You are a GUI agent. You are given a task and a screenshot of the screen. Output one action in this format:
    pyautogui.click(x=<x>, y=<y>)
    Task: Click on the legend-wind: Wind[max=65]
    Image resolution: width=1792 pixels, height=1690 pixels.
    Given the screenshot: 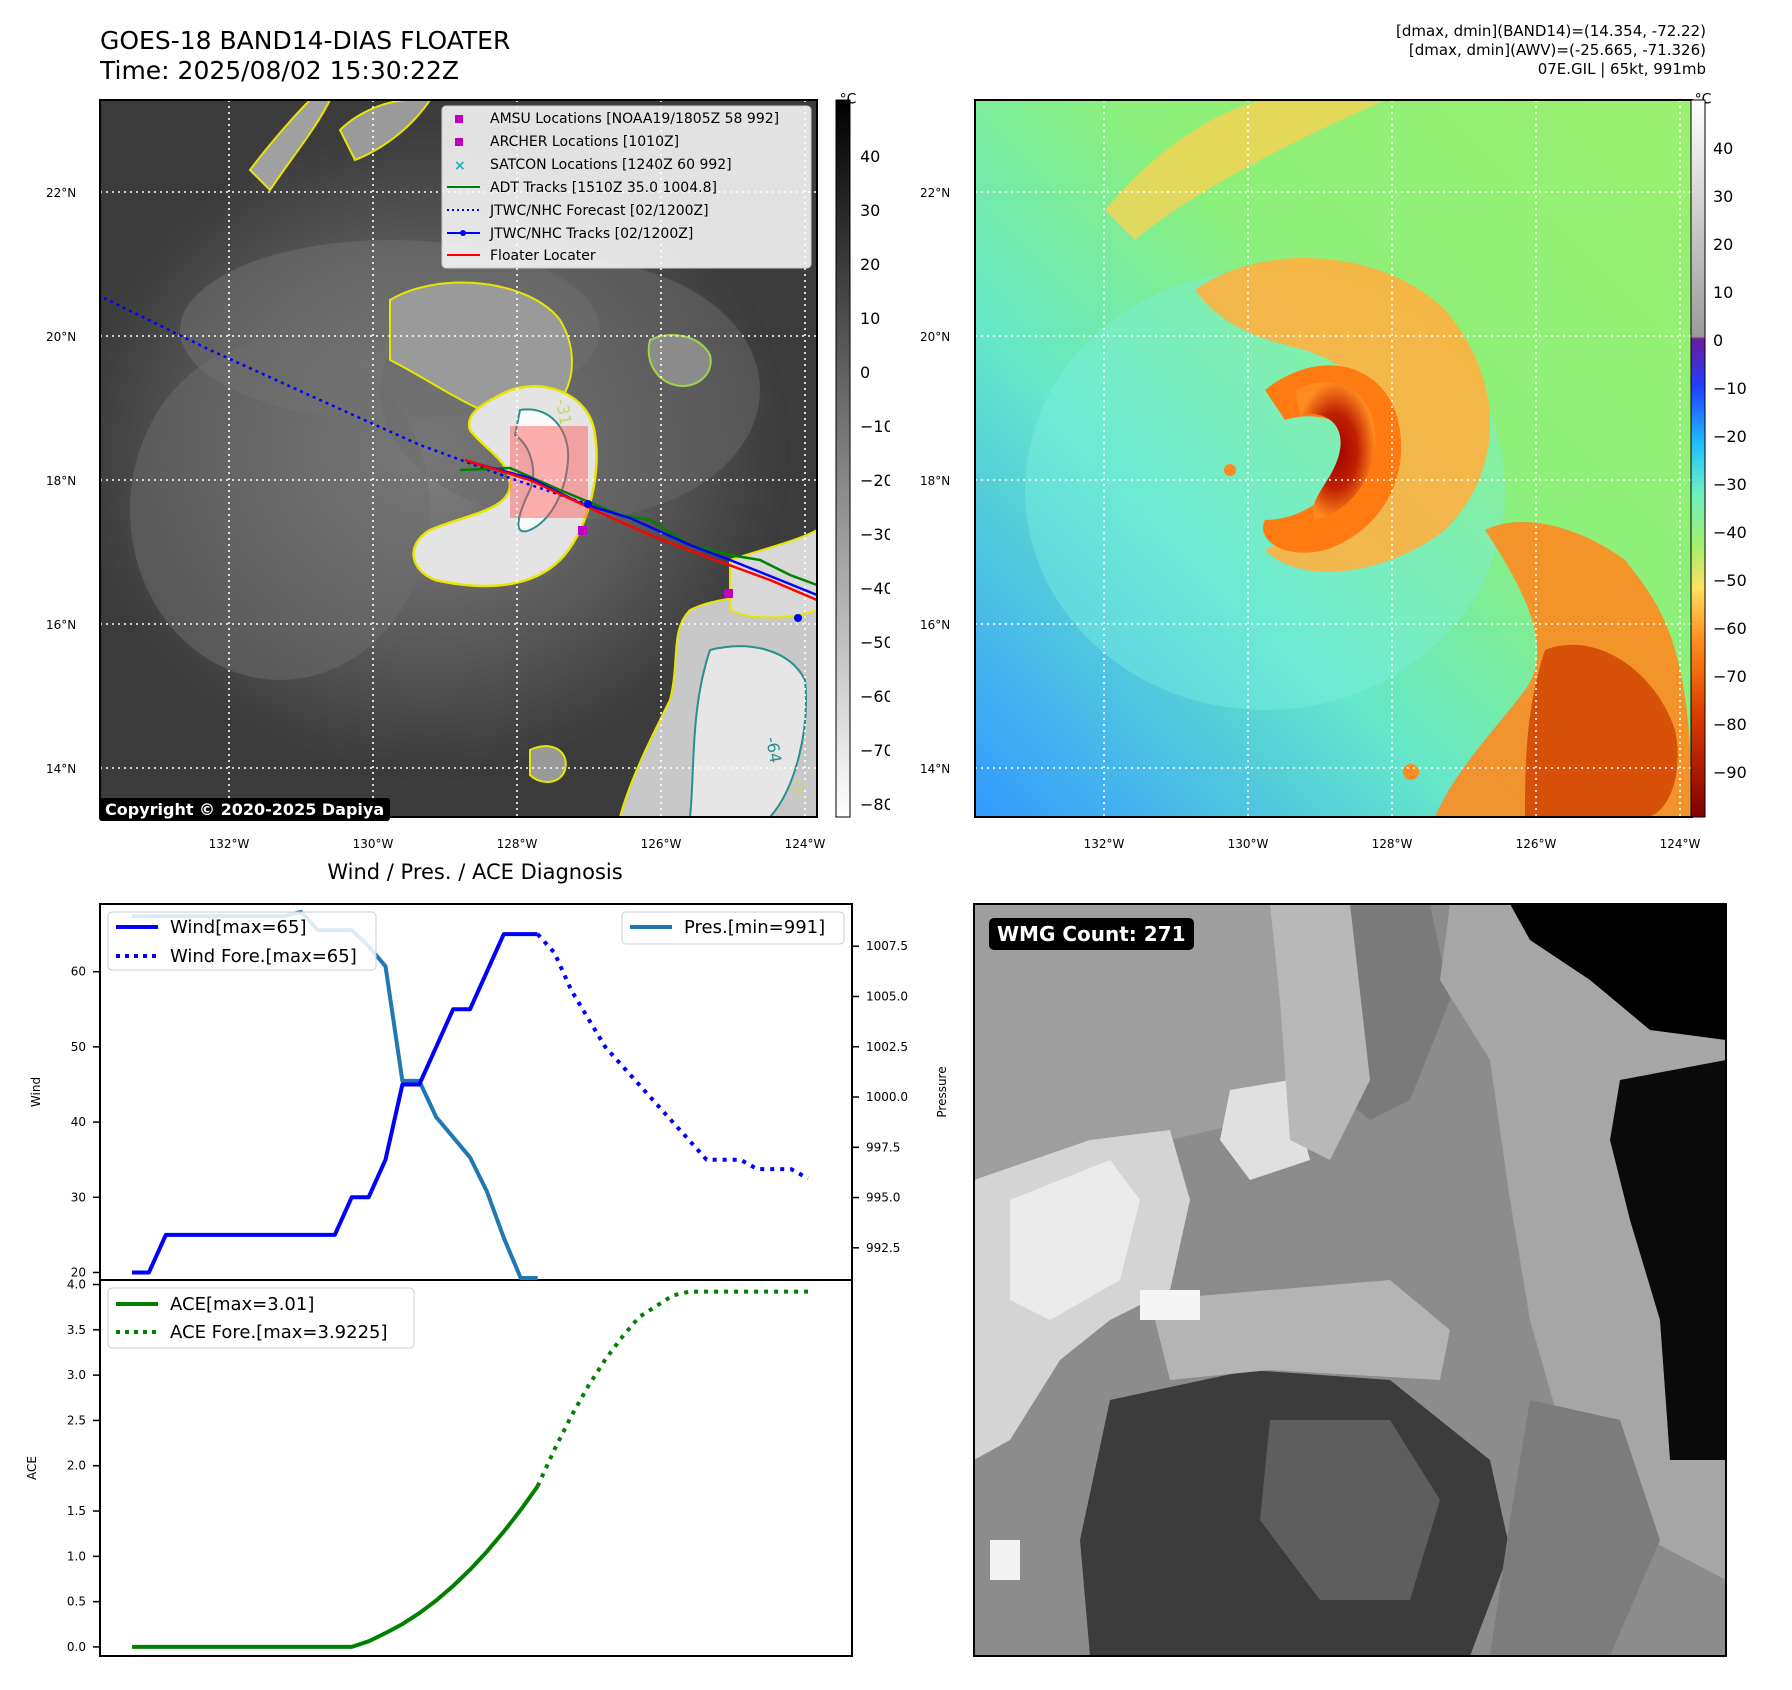 What is the action you would take?
    pyautogui.click(x=238, y=927)
    